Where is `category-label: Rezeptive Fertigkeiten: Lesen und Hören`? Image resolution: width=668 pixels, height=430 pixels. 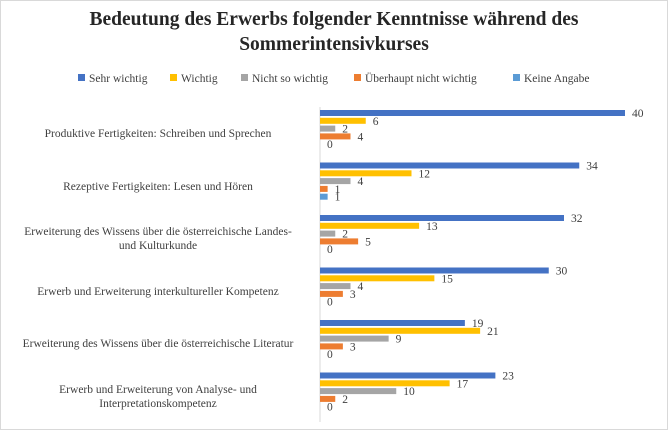 category-label: Rezeptive Fertigkeiten: Lesen und Hören is located at coordinates (158, 187).